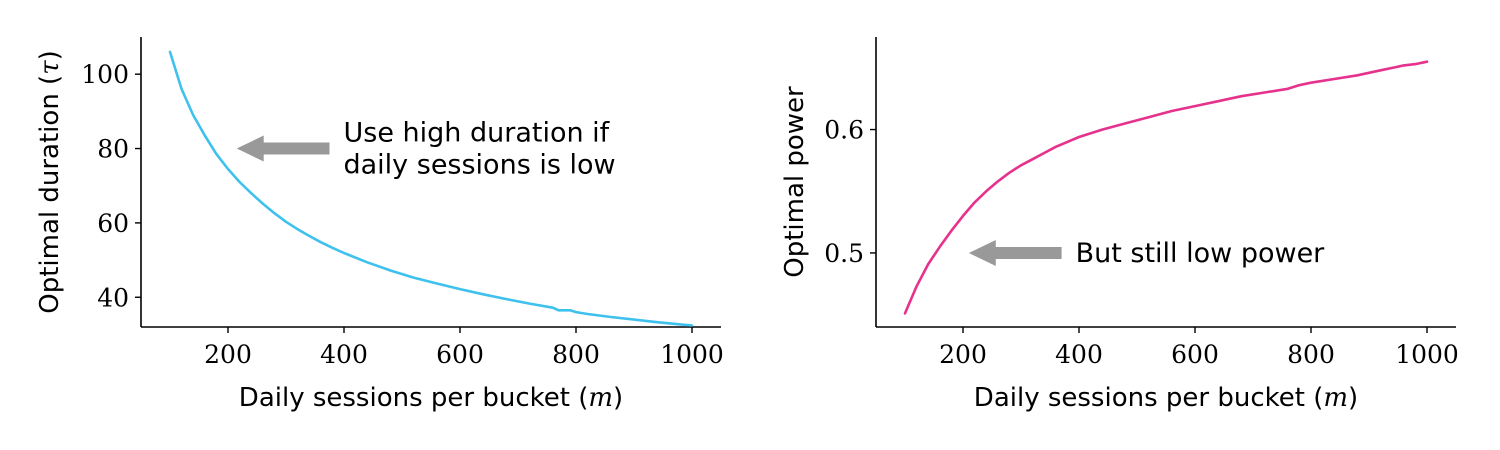 The width and height of the screenshot is (1500, 450). Describe the element at coordinates (477, 133) in the screenshot. I see `annotation-text: Use high duration if` at that location.